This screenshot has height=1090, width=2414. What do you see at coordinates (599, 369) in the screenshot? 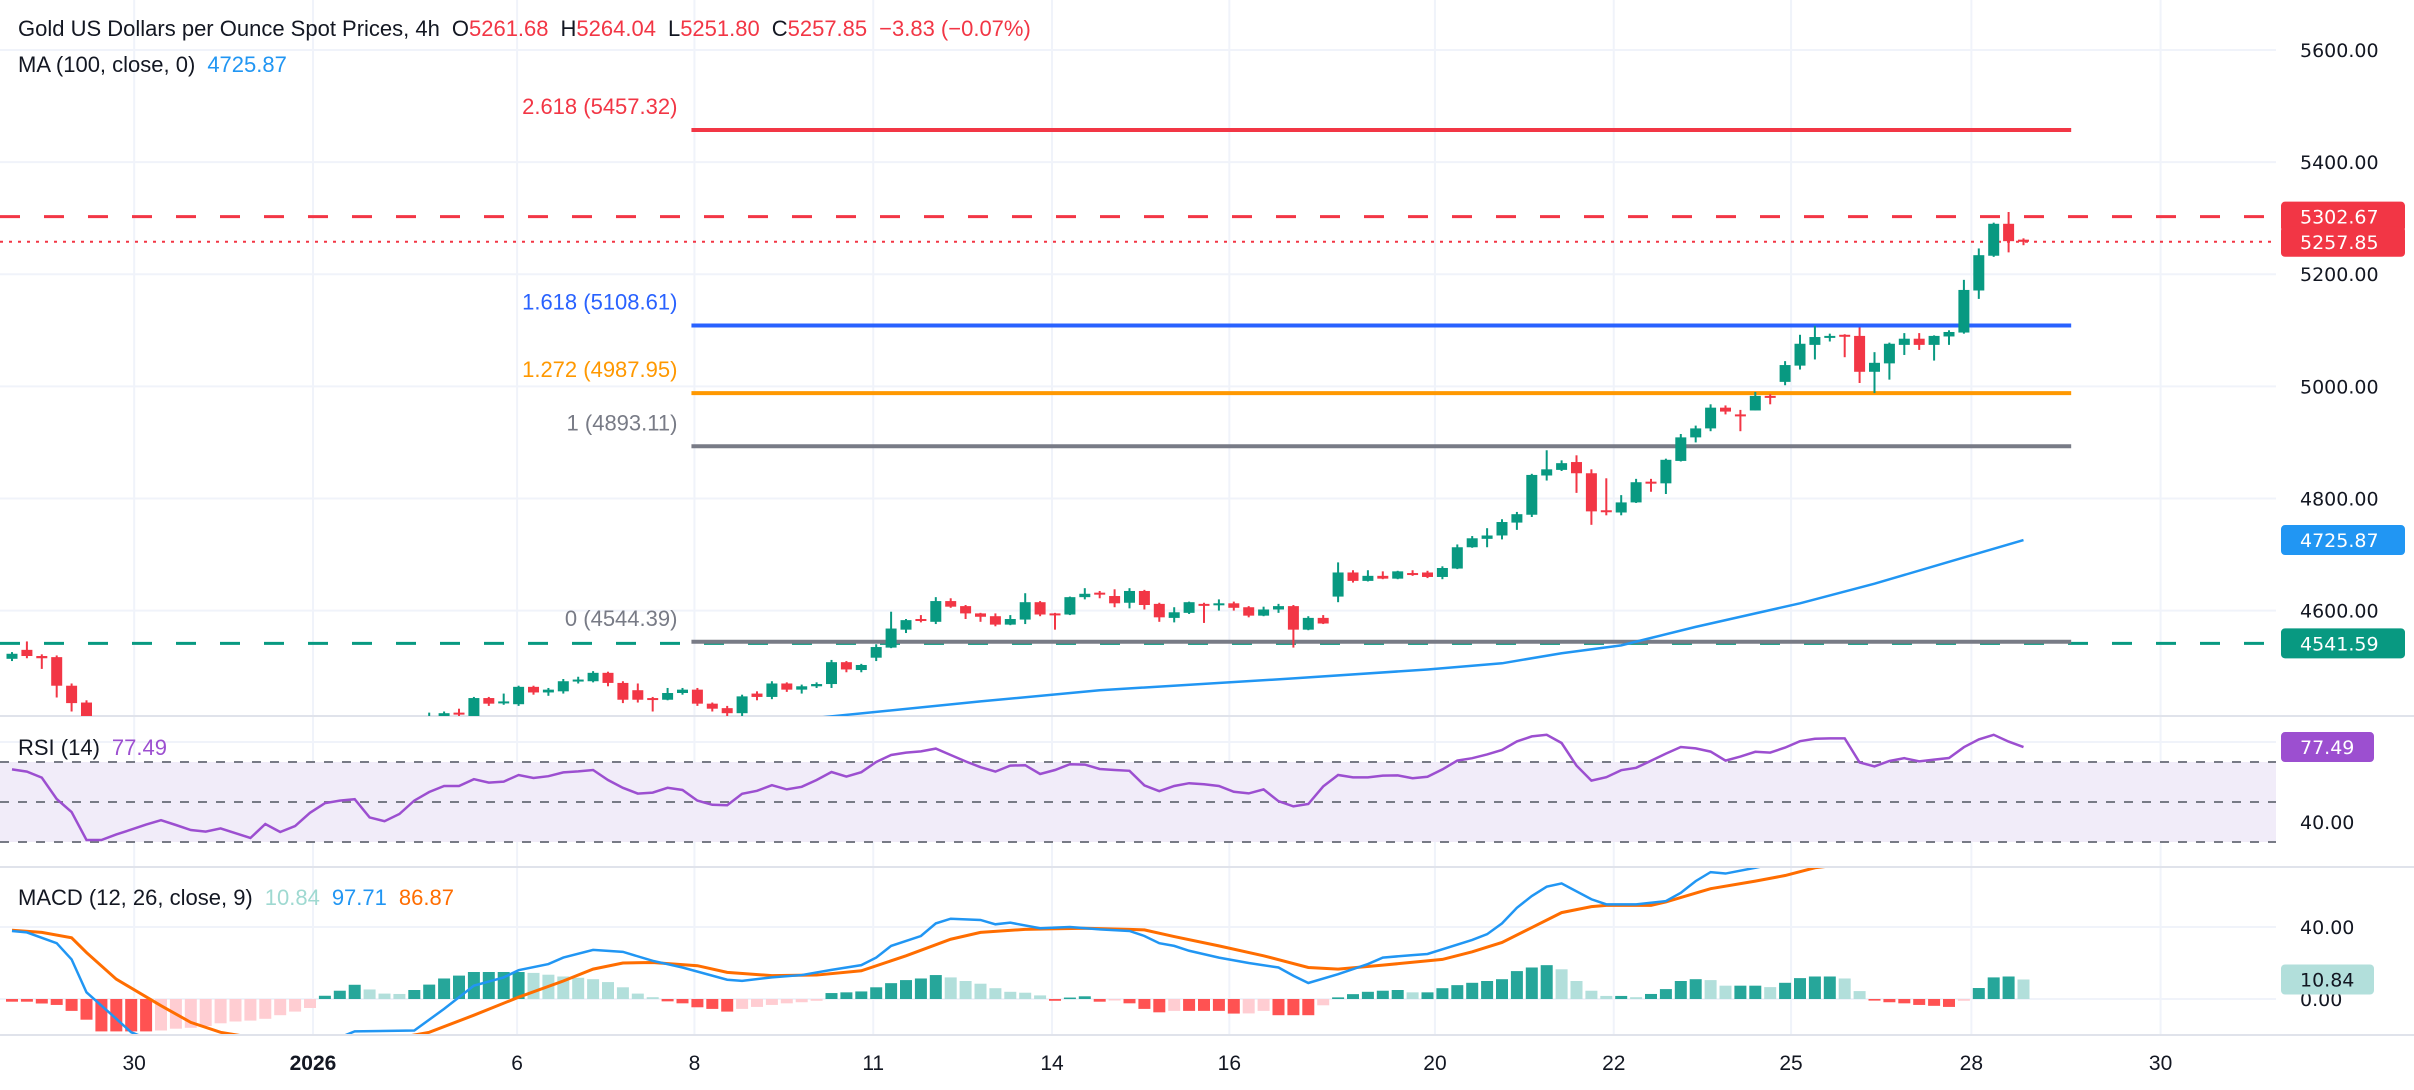
I see `fib-level-label: 1.272 (4987.95)` at bounding box center [599, 369].